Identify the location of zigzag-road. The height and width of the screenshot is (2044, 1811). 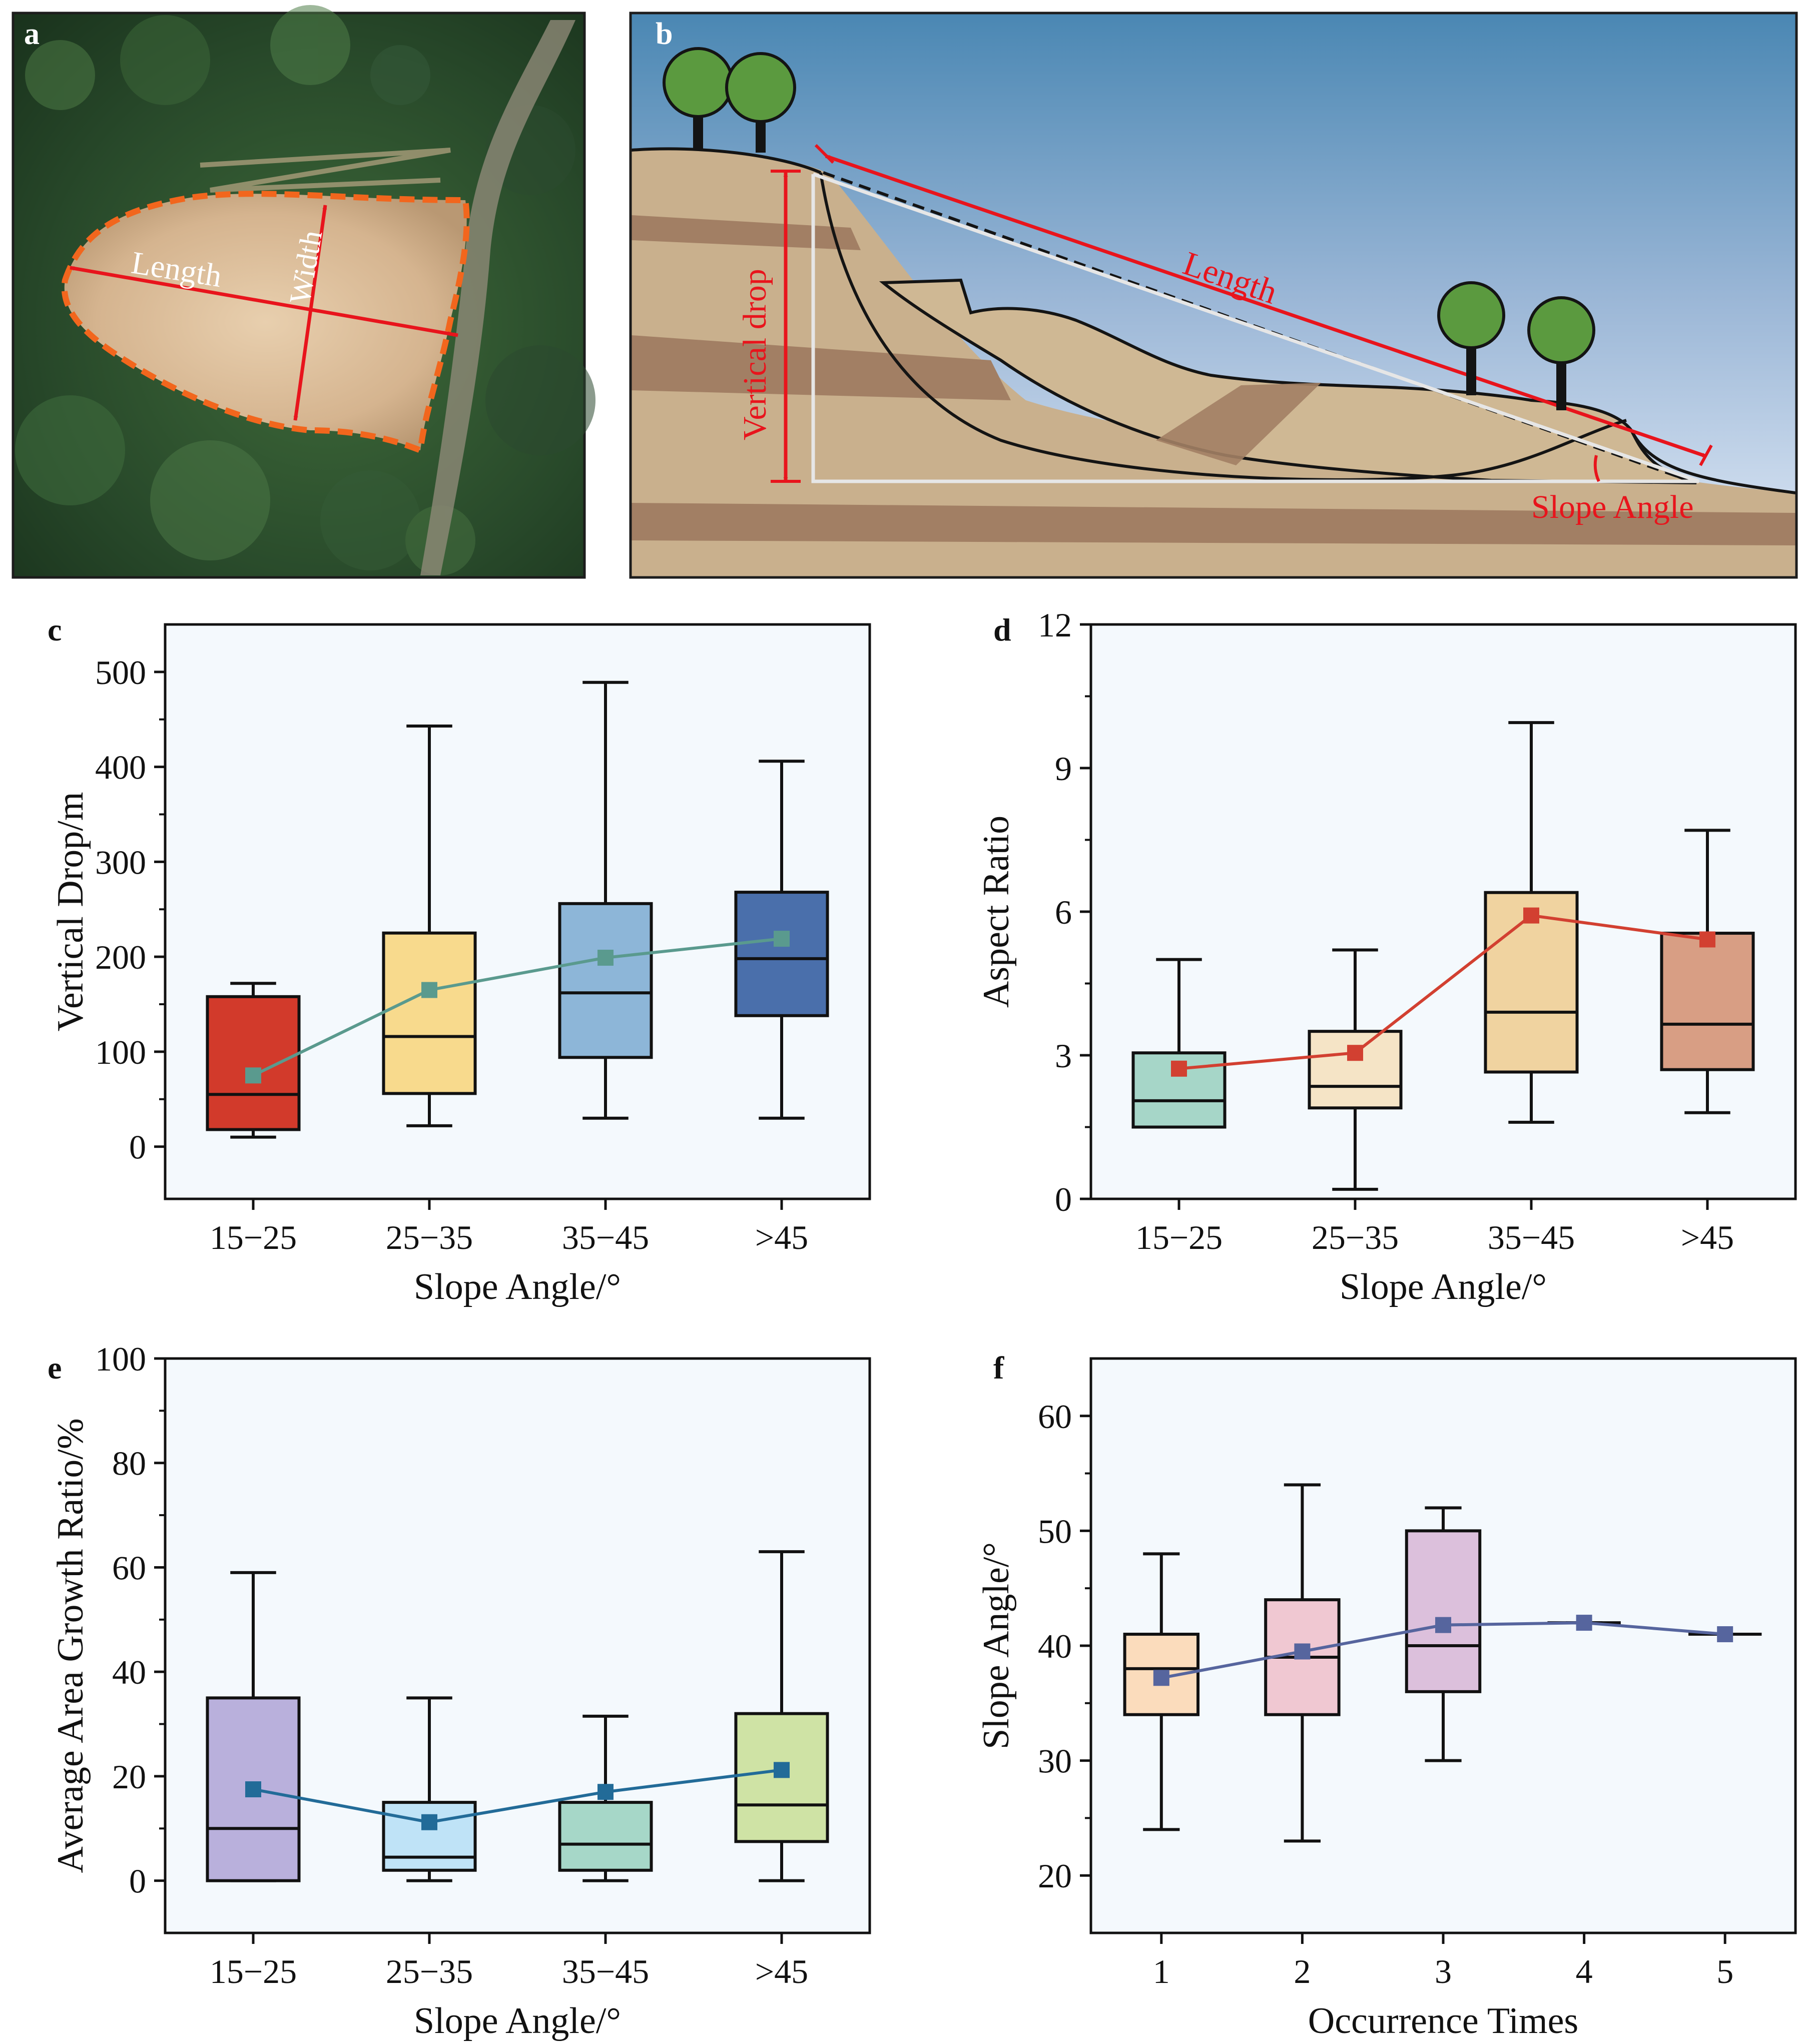
(325, 170).